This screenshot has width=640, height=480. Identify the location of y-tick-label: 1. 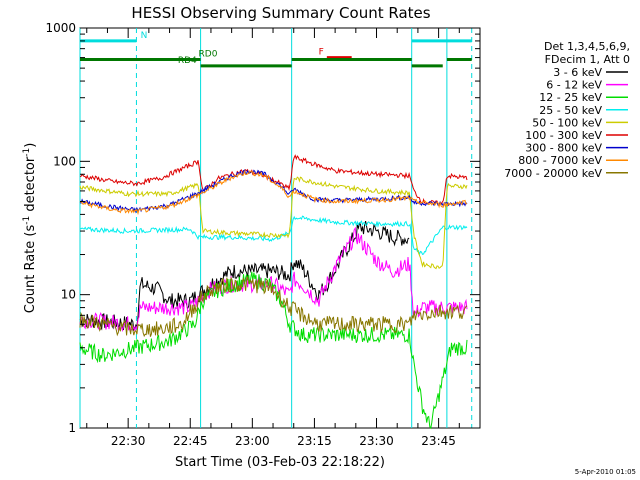
(72, 428).